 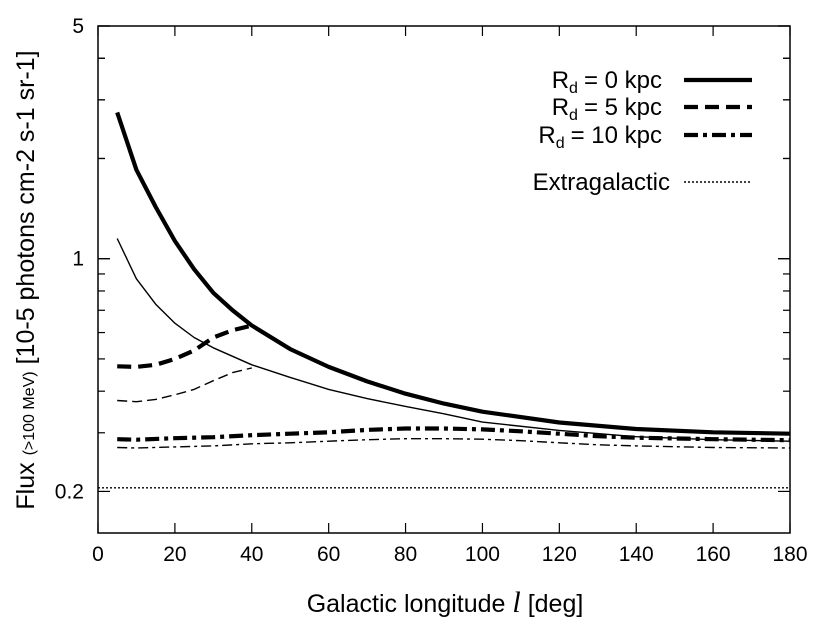 I want to click on x-tick-label: 140, so click(x=636, y=554).